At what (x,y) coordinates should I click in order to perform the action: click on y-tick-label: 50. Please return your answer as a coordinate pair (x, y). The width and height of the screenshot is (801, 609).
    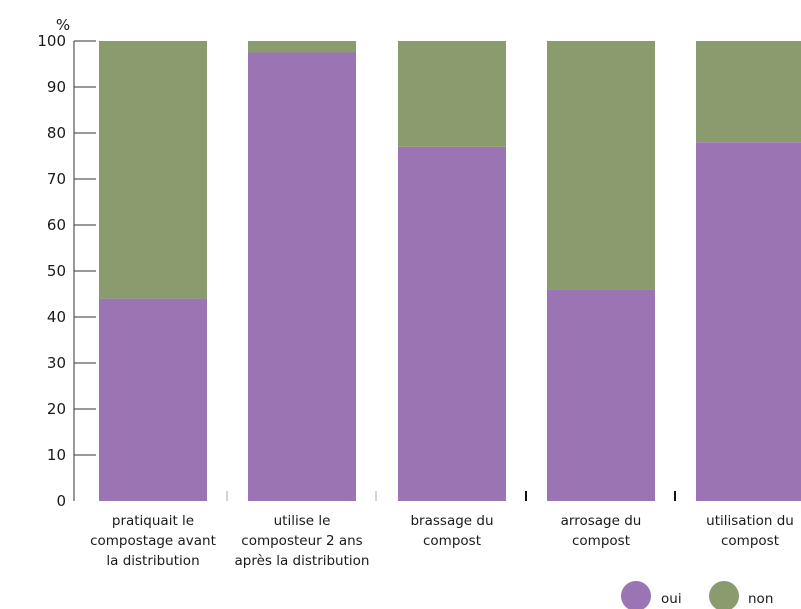
    Looking at the image, I should click on (56, 271).